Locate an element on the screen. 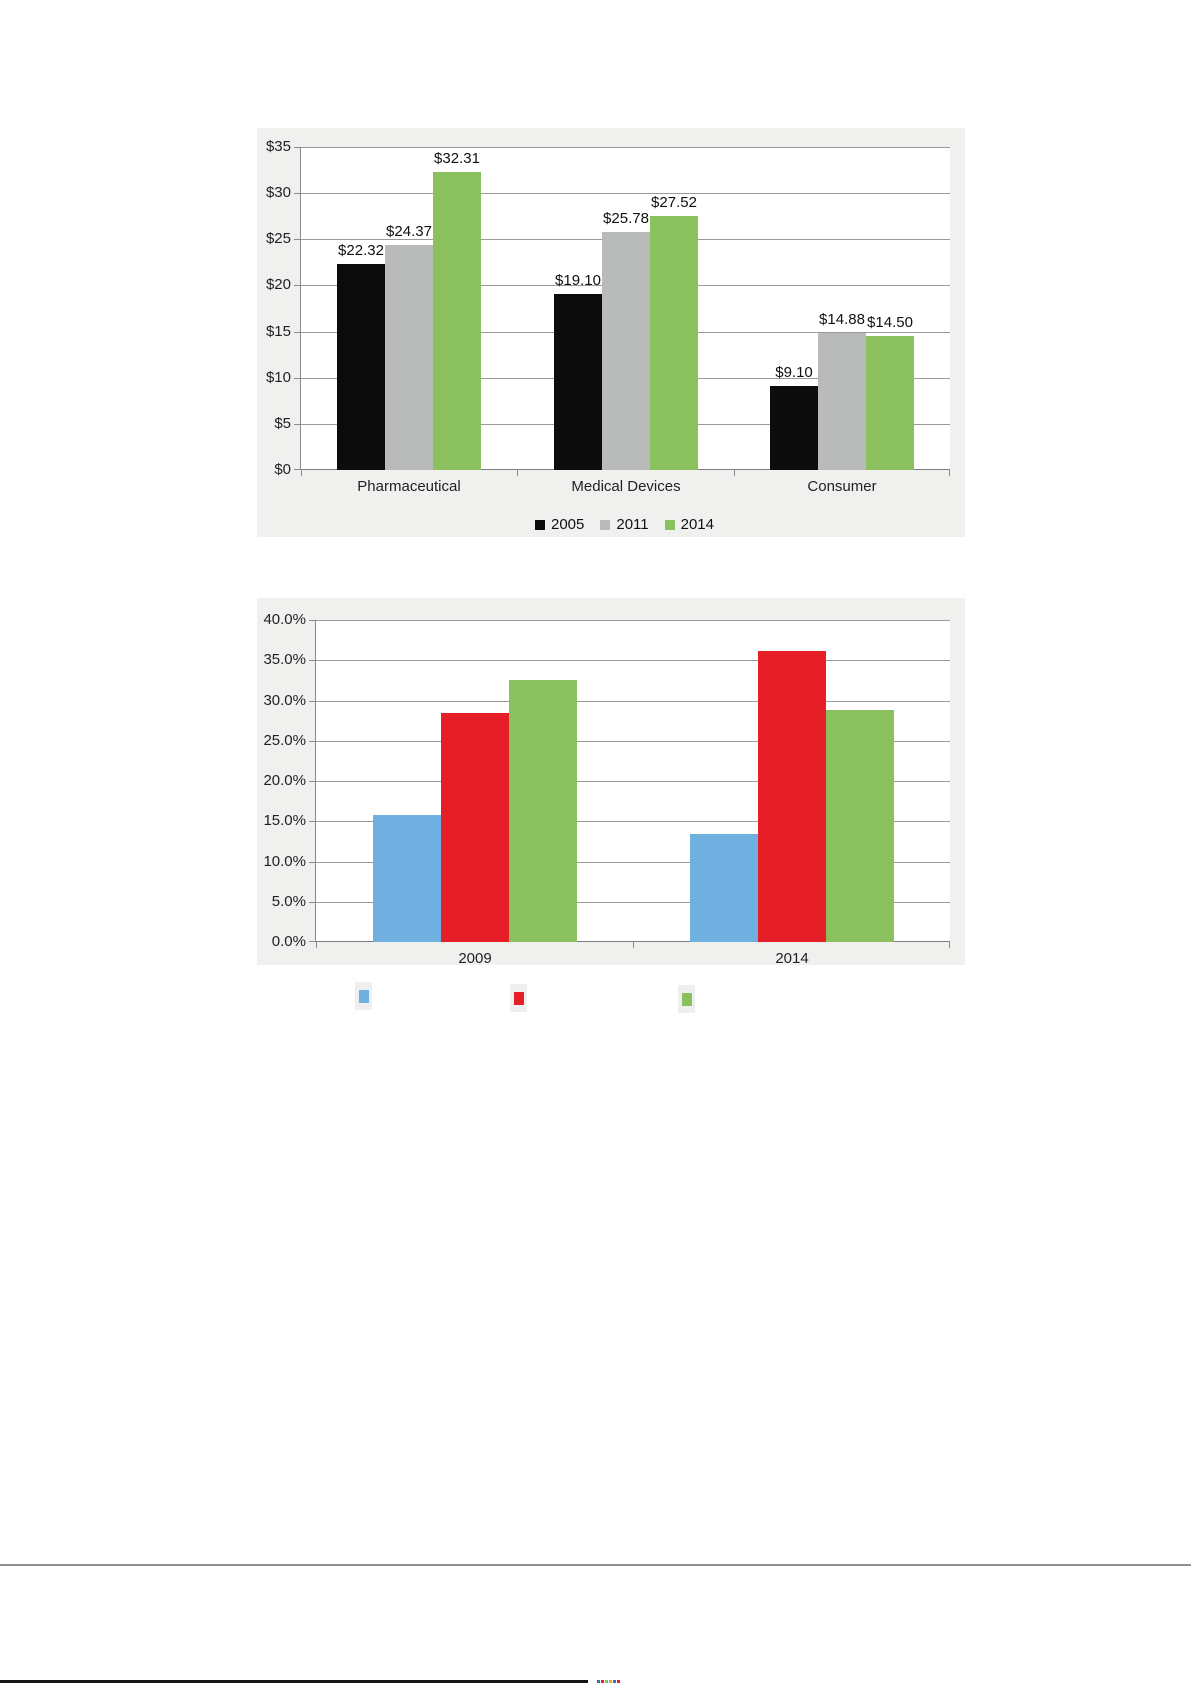 The width and height of the screenshot is (1191, 1685). category-label: 2009 is located at coordinates (475, 958).